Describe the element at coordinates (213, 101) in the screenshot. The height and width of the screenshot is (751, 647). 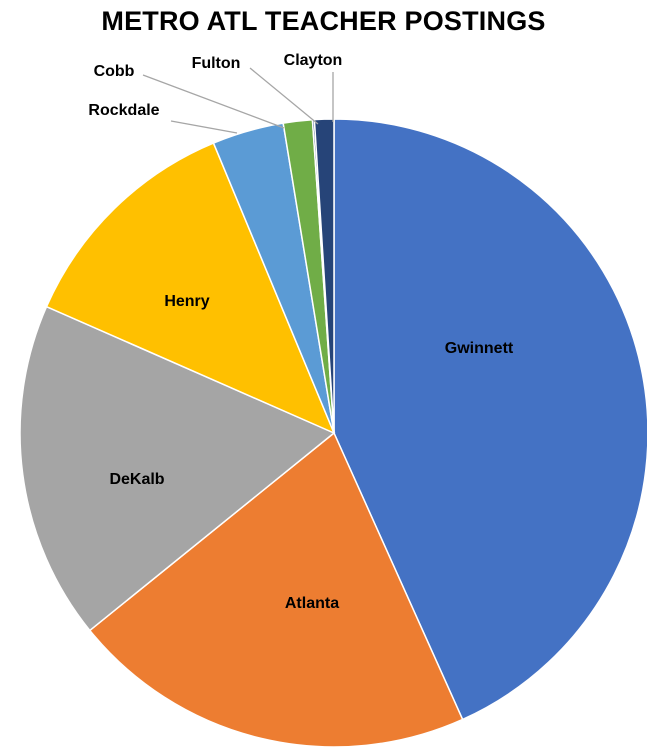
I see `leader-line-cobb` at that location.